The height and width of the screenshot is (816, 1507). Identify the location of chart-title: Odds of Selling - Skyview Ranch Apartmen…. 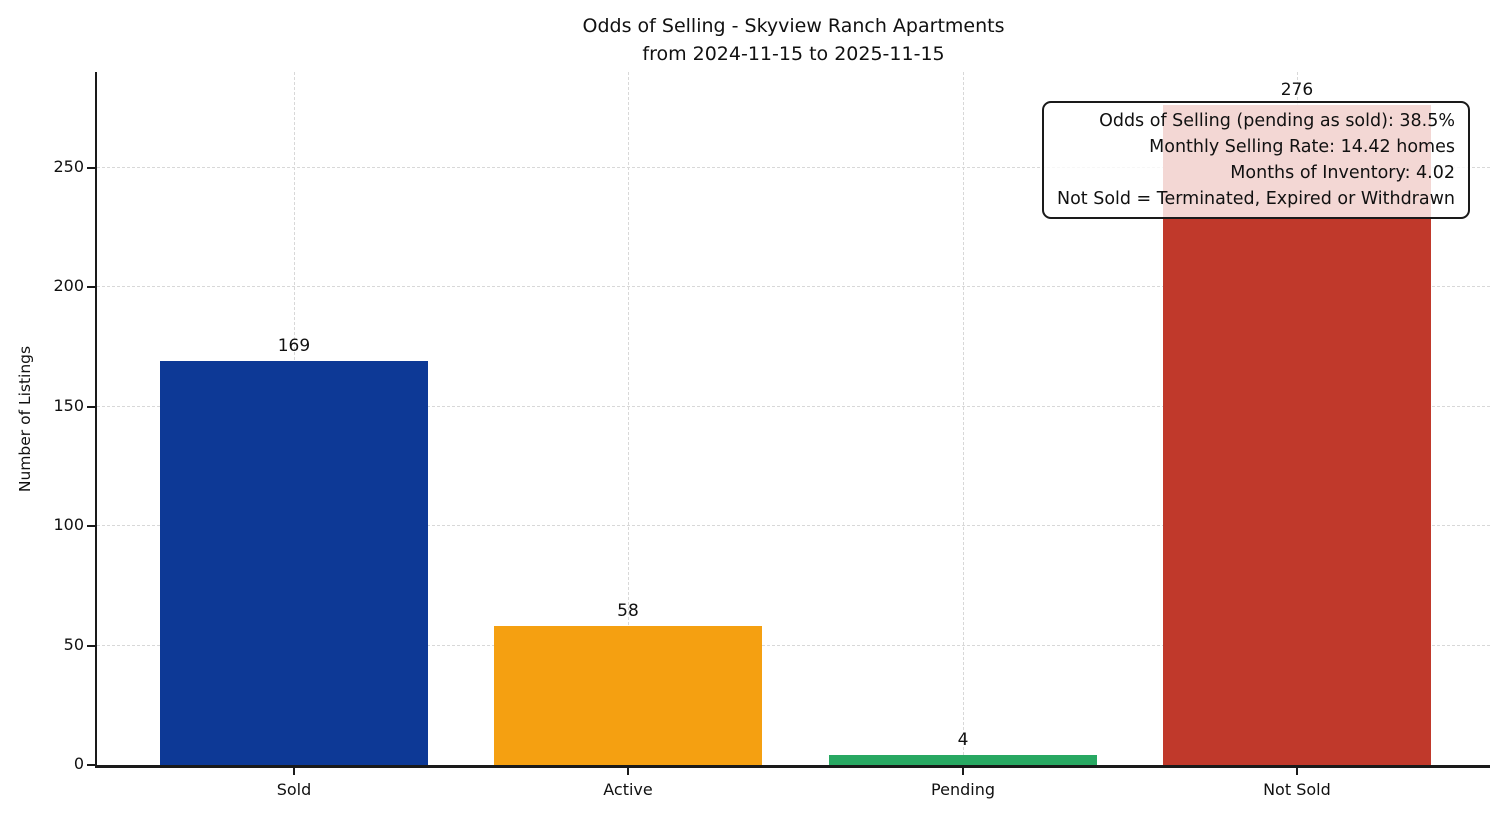
(793, 40).